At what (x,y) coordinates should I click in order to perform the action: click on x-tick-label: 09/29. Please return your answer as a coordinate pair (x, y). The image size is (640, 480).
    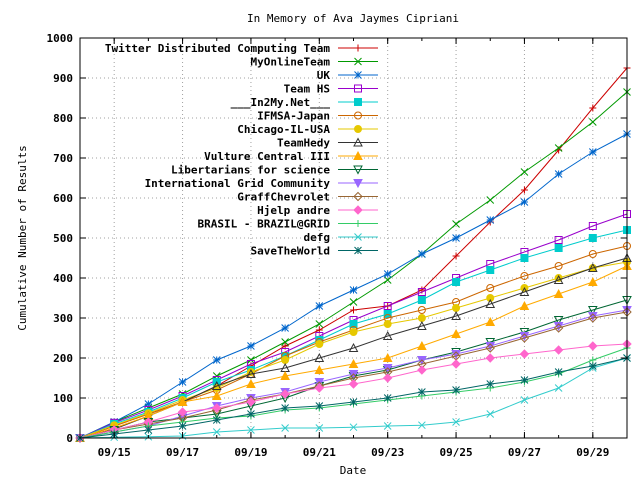
    Looking at the image, I should click on (592, 452).